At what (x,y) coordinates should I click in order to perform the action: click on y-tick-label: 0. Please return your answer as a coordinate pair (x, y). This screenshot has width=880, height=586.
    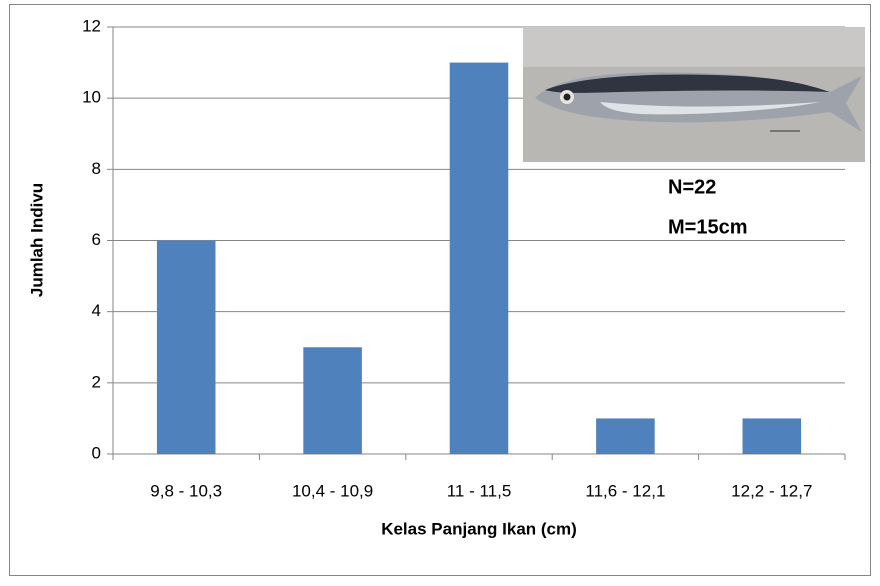
    Looking at the image, I should click on (96, 452).